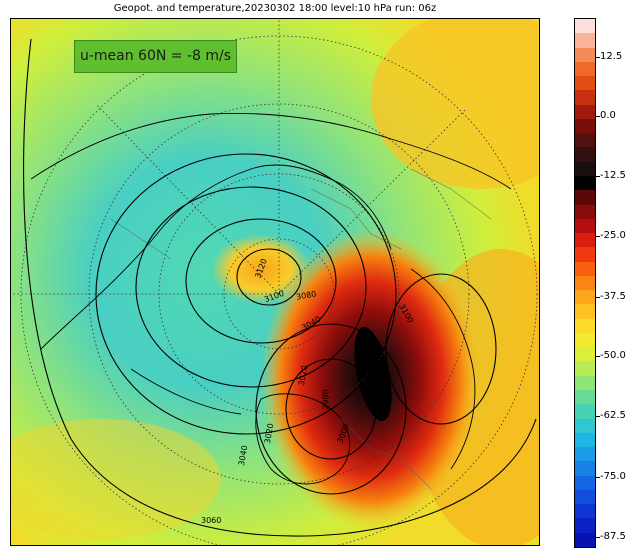 This screenshot has width=640, height=558. What do you see at coordinates (155, 56) in the screenshot?
I see `u-mean-annotation: u-mean 60N = -8 m/s` at bounding box center [155, 56].